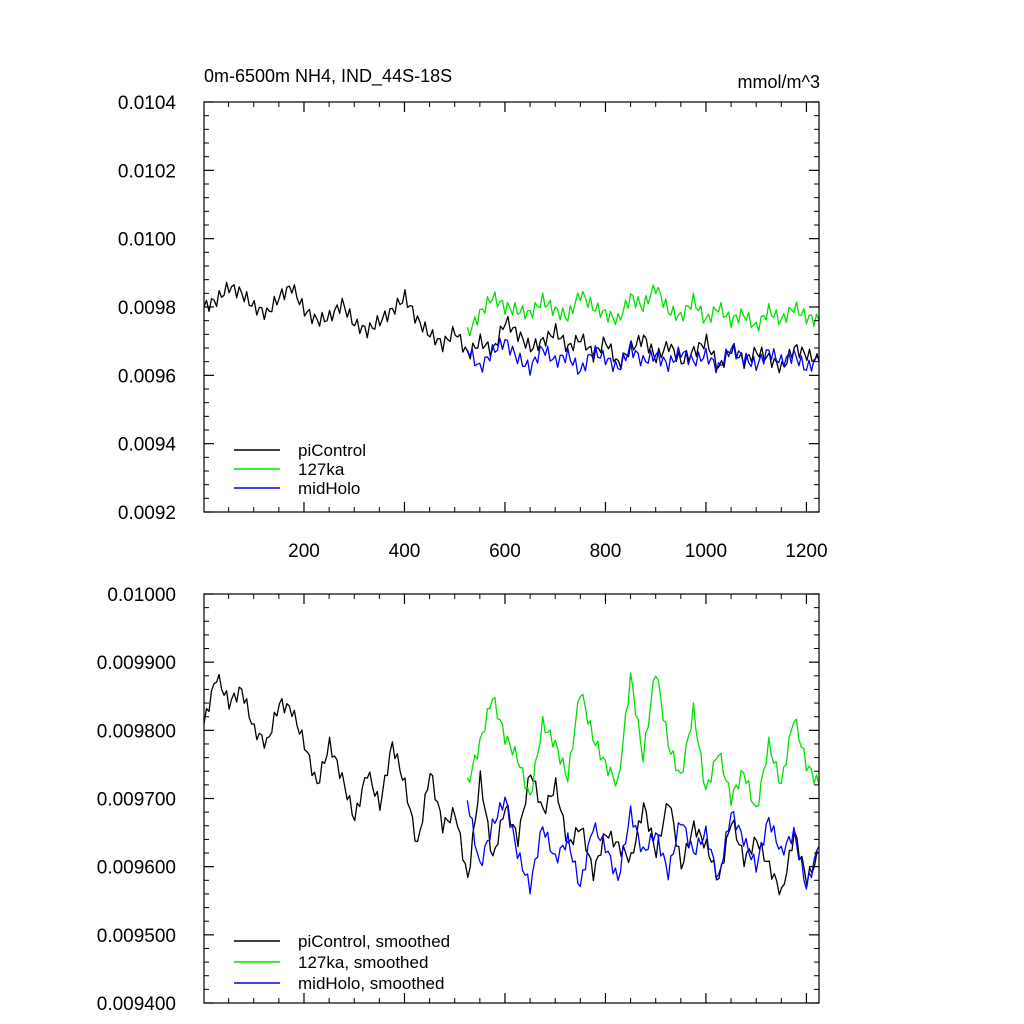 The image size is (1024, 1024). Describe the element at coordinates (374, 941) in the screenshot. I see `legend-label: piControl, smoothed` at that location.